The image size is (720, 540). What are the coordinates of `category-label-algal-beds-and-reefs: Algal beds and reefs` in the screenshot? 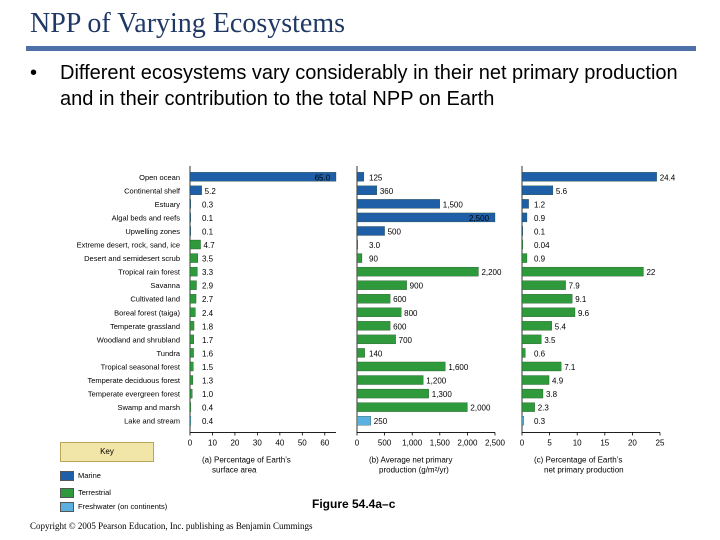 It's located at (146, 217).